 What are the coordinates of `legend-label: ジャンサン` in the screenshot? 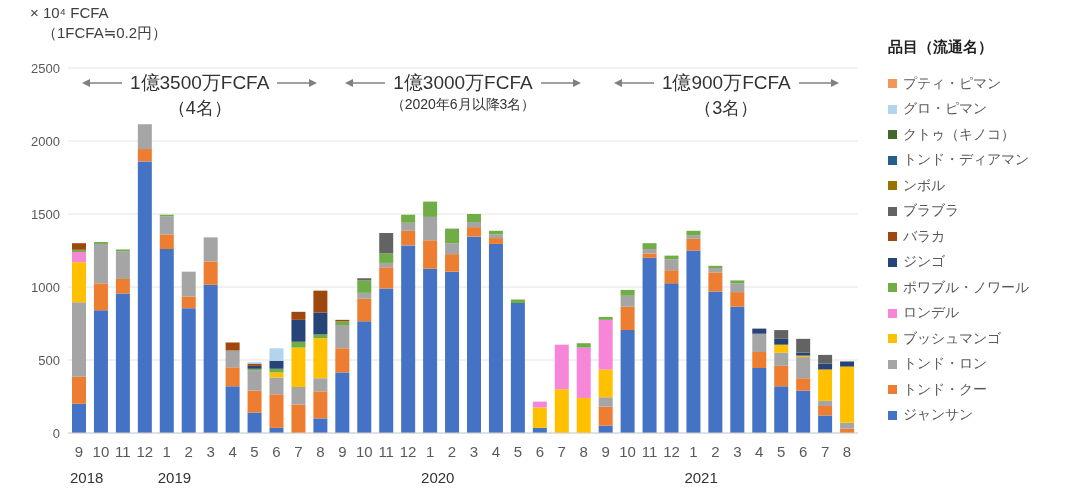 It's located at (938, 415).